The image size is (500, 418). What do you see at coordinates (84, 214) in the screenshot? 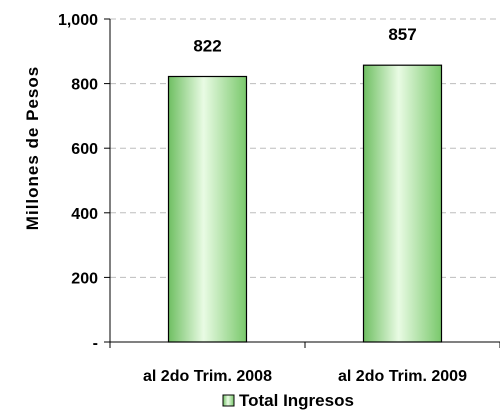
I see `y-tick-label: 400` at bounding box center [84, 214].